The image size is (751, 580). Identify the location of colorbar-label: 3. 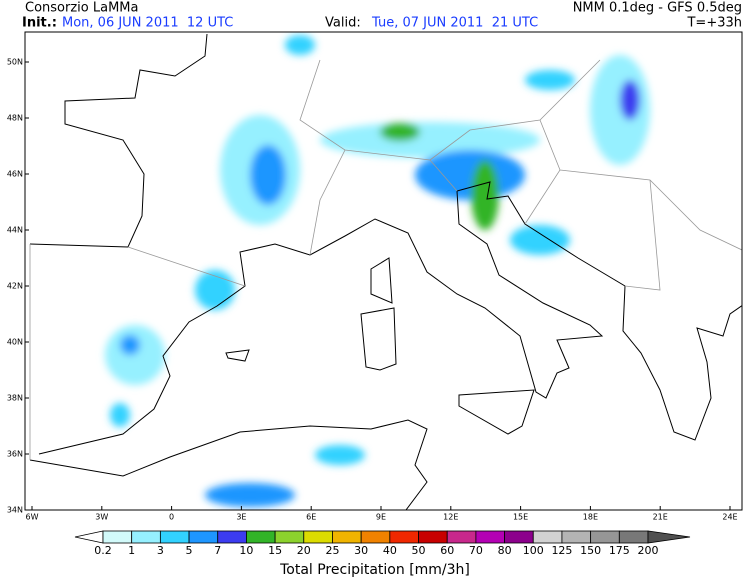
(160, 550).